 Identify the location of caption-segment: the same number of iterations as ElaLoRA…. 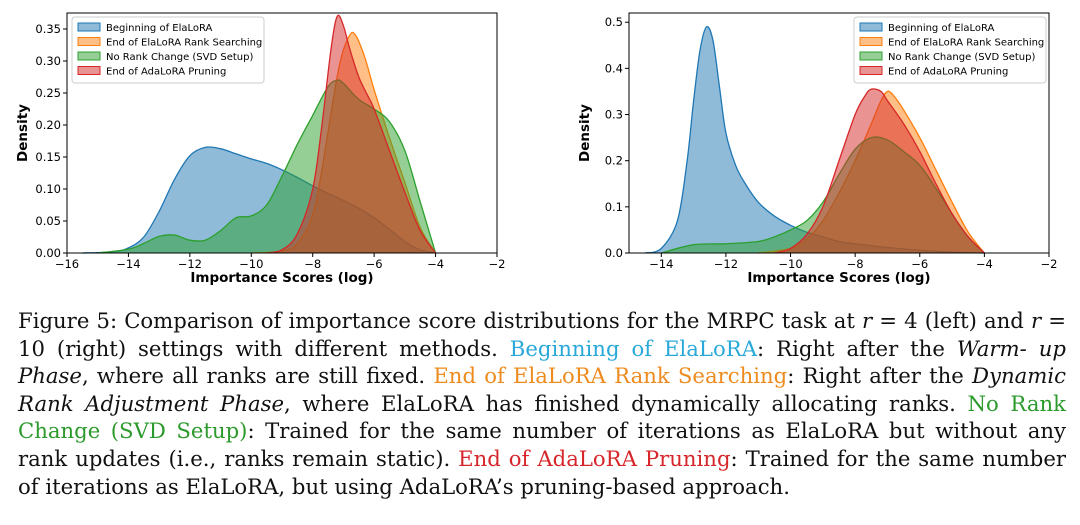
(542, 472).